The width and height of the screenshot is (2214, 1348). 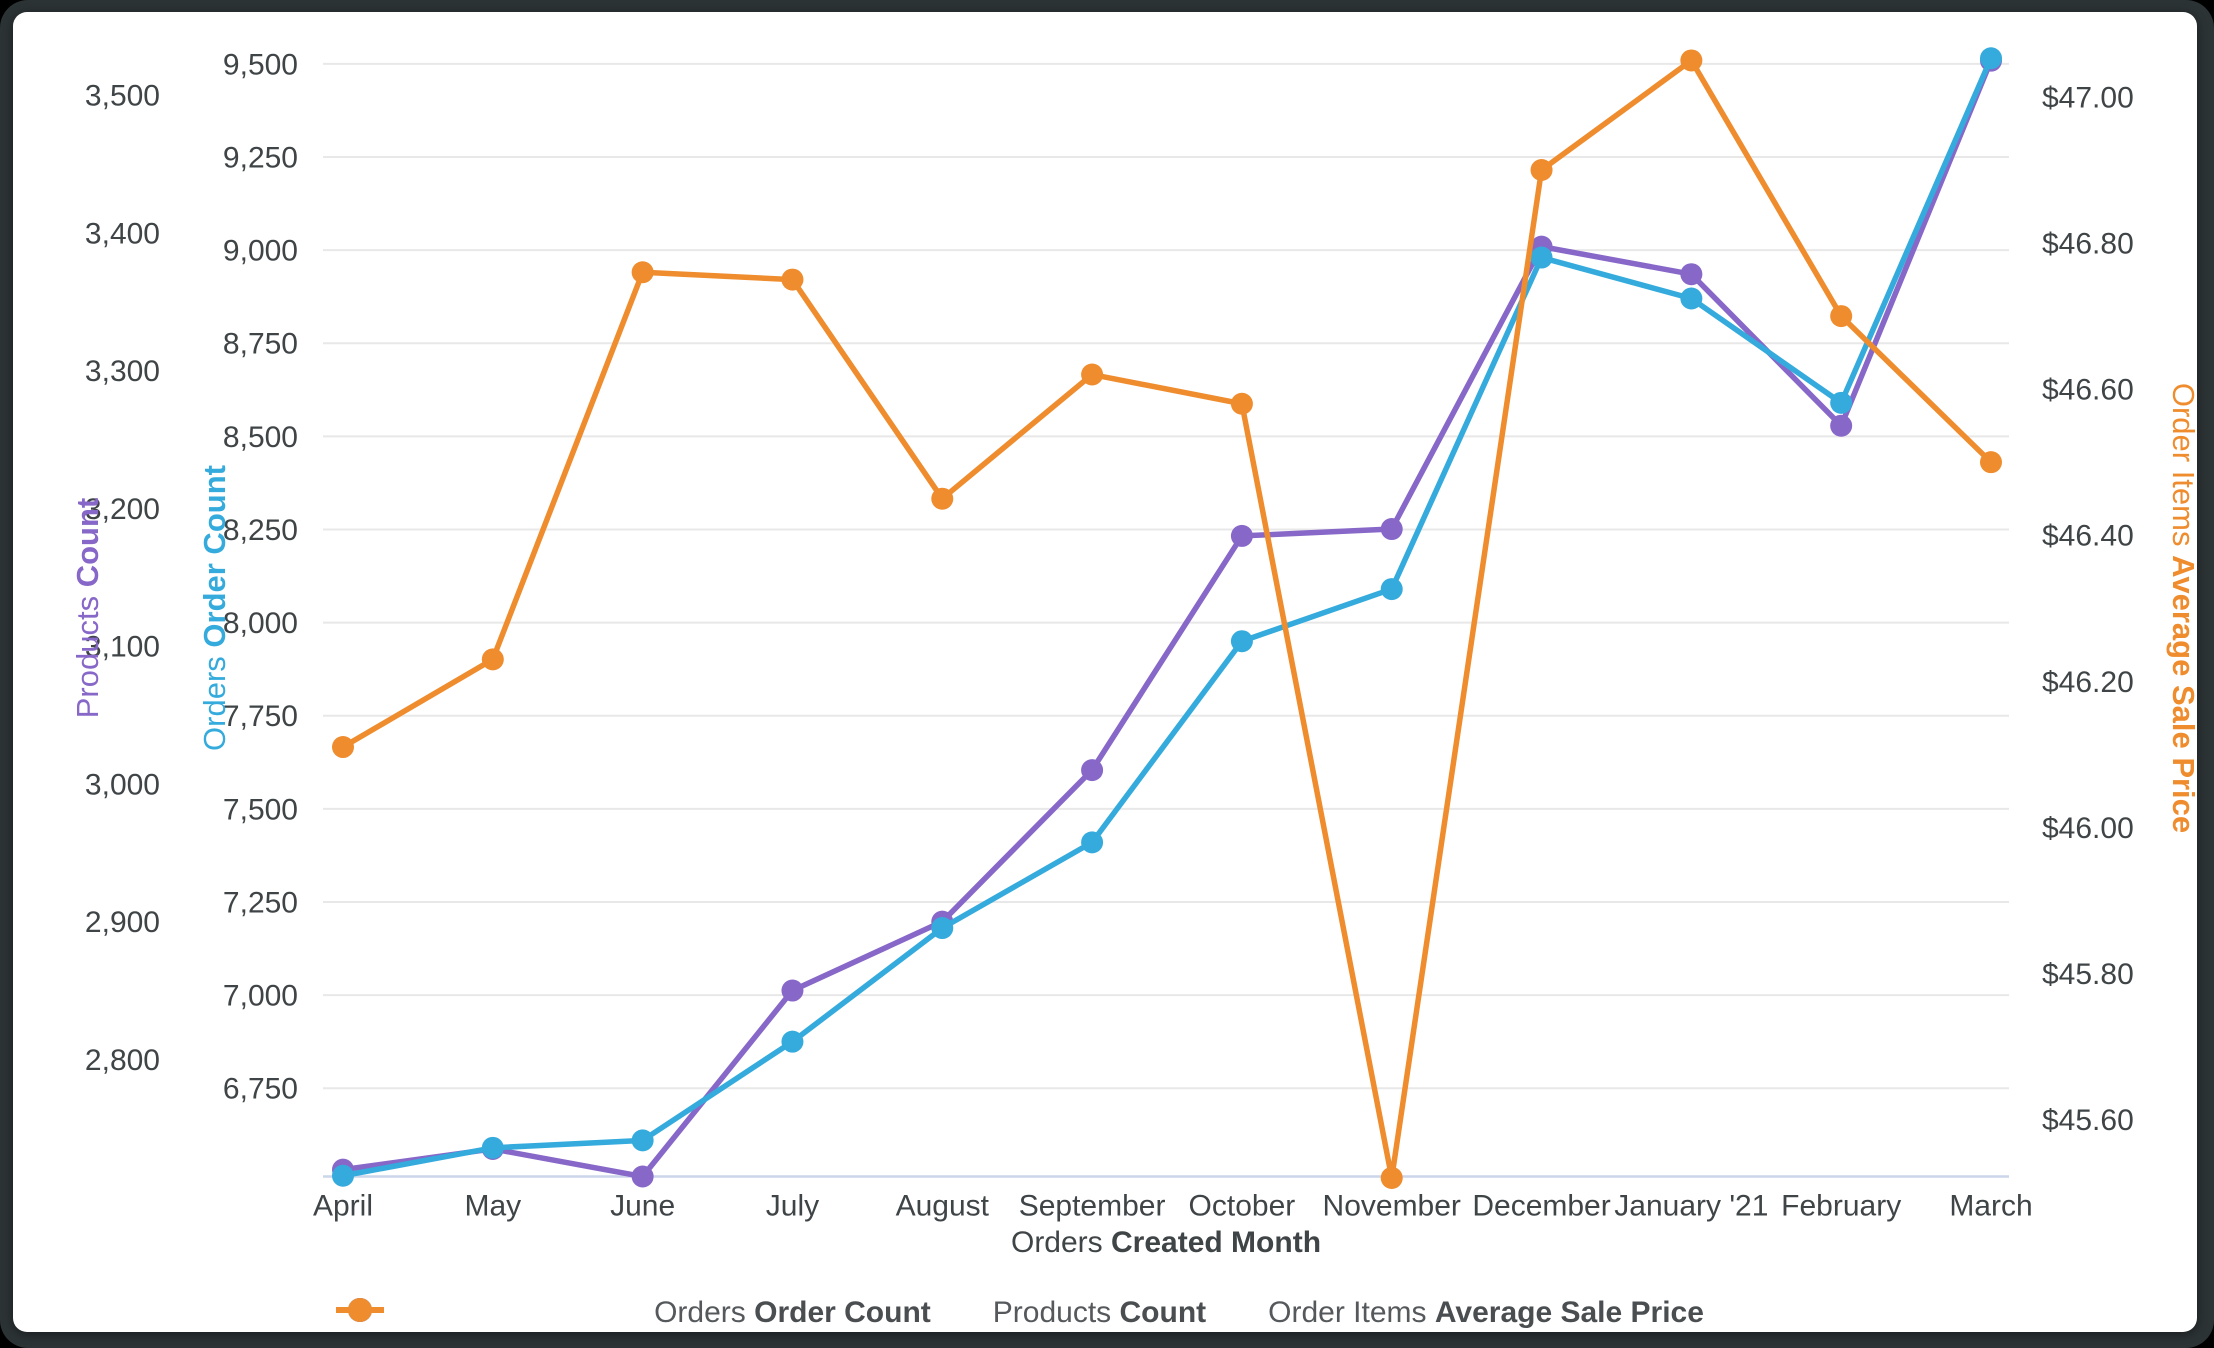 I want to click on x-axis-category-label: May, so click(x=492, y=1206).